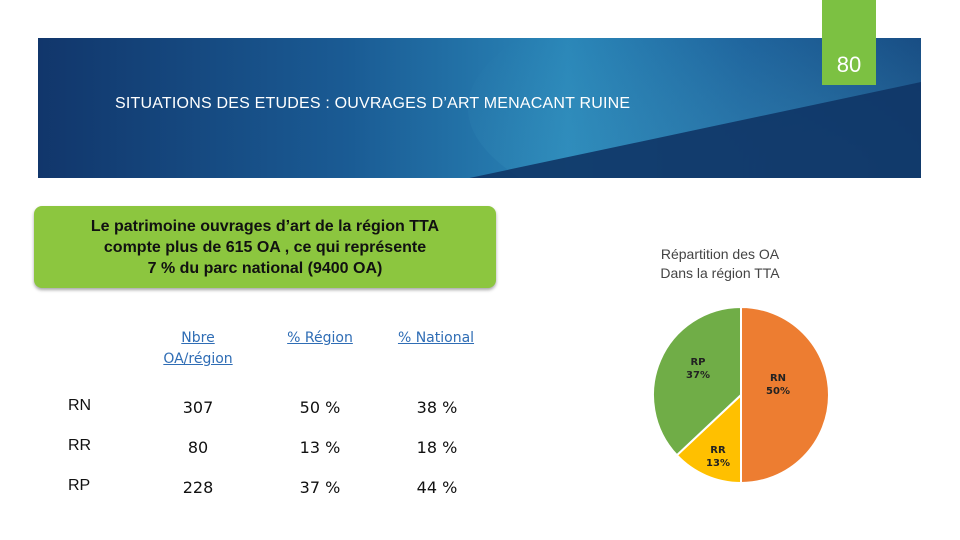 The image size is (960, 540). I want to click on row-label: RR, so click(80, 445).